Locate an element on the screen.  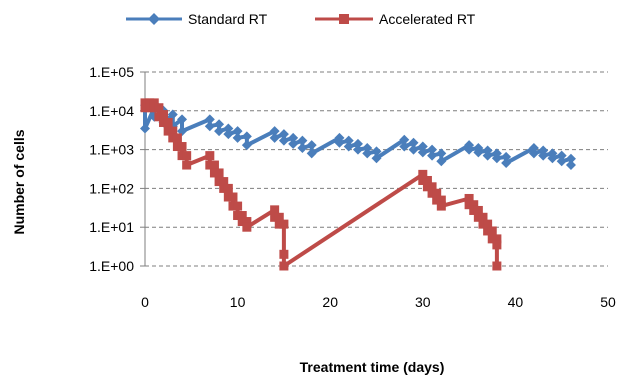
x-axis-title: Treatment time (days) is located at coordinates (372, 367).